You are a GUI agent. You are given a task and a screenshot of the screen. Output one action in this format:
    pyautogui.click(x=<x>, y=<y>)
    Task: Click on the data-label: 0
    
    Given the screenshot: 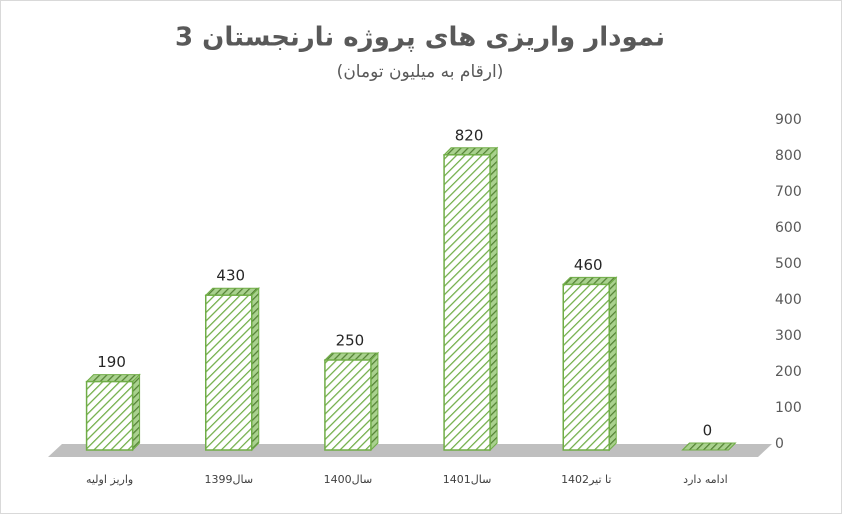 What is the action you would take?
    pyautogui.click(x=708, y=431)
    